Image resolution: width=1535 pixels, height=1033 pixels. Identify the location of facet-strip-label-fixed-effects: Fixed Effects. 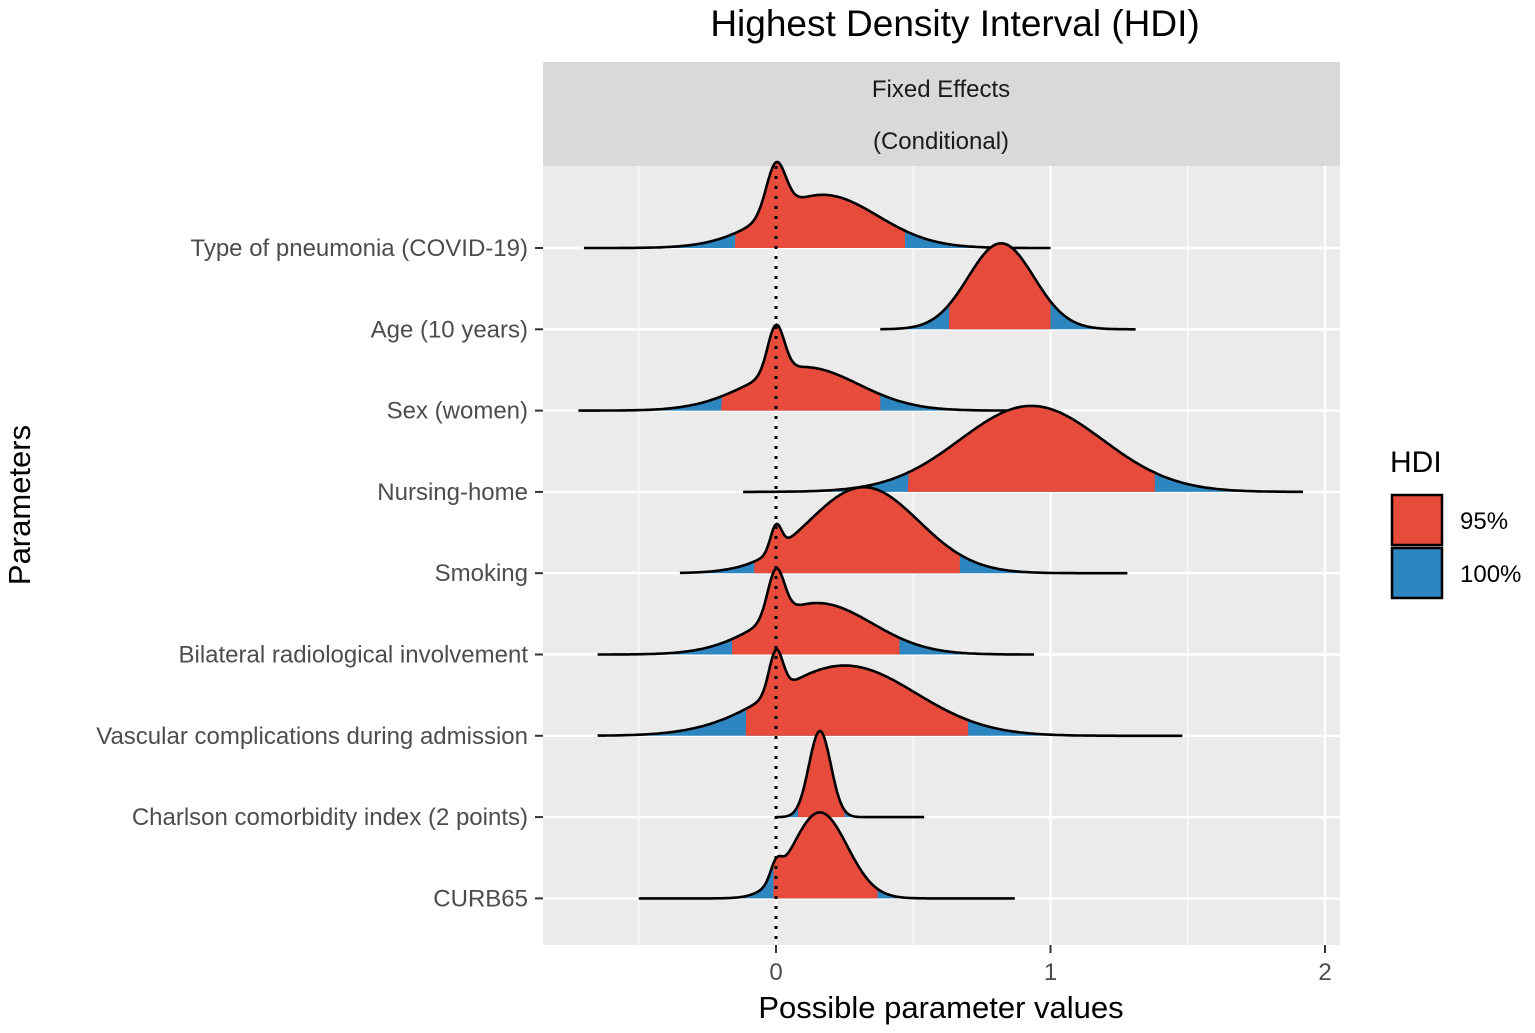
(941, 89).